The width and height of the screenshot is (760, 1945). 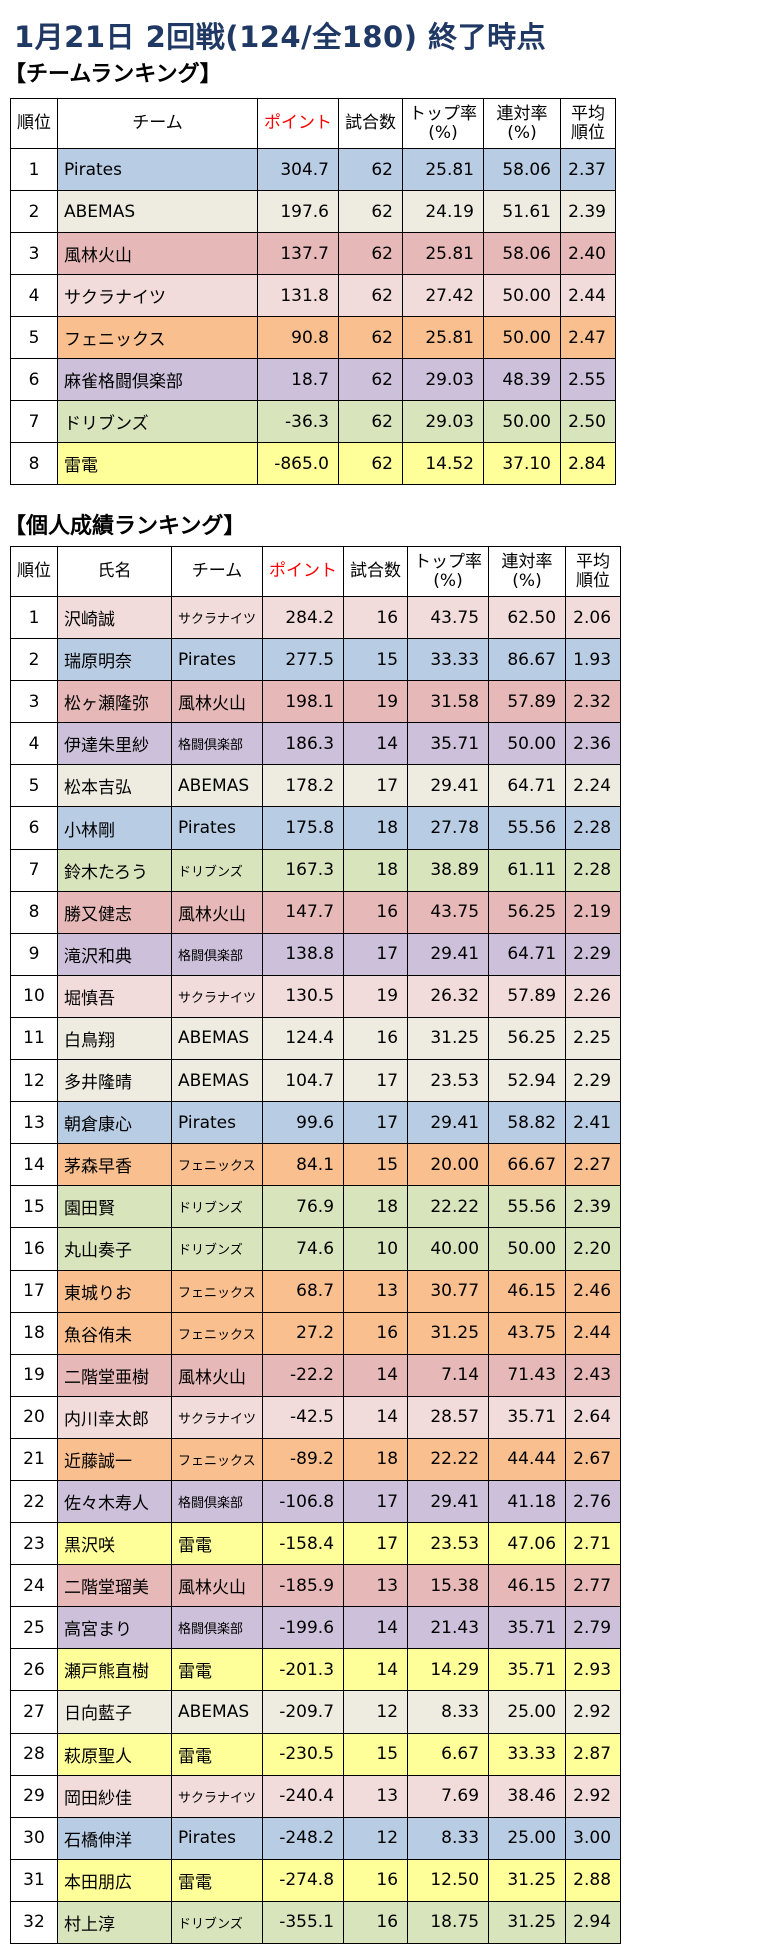 I want to click on player-name-cell: 瑞原明奈, so click(x=114, y=660).